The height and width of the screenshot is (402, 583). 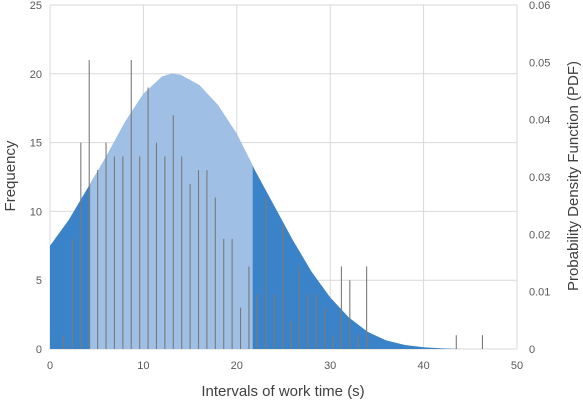 I want to click on y2-tick-label: 0, so click(x=532, y=350).